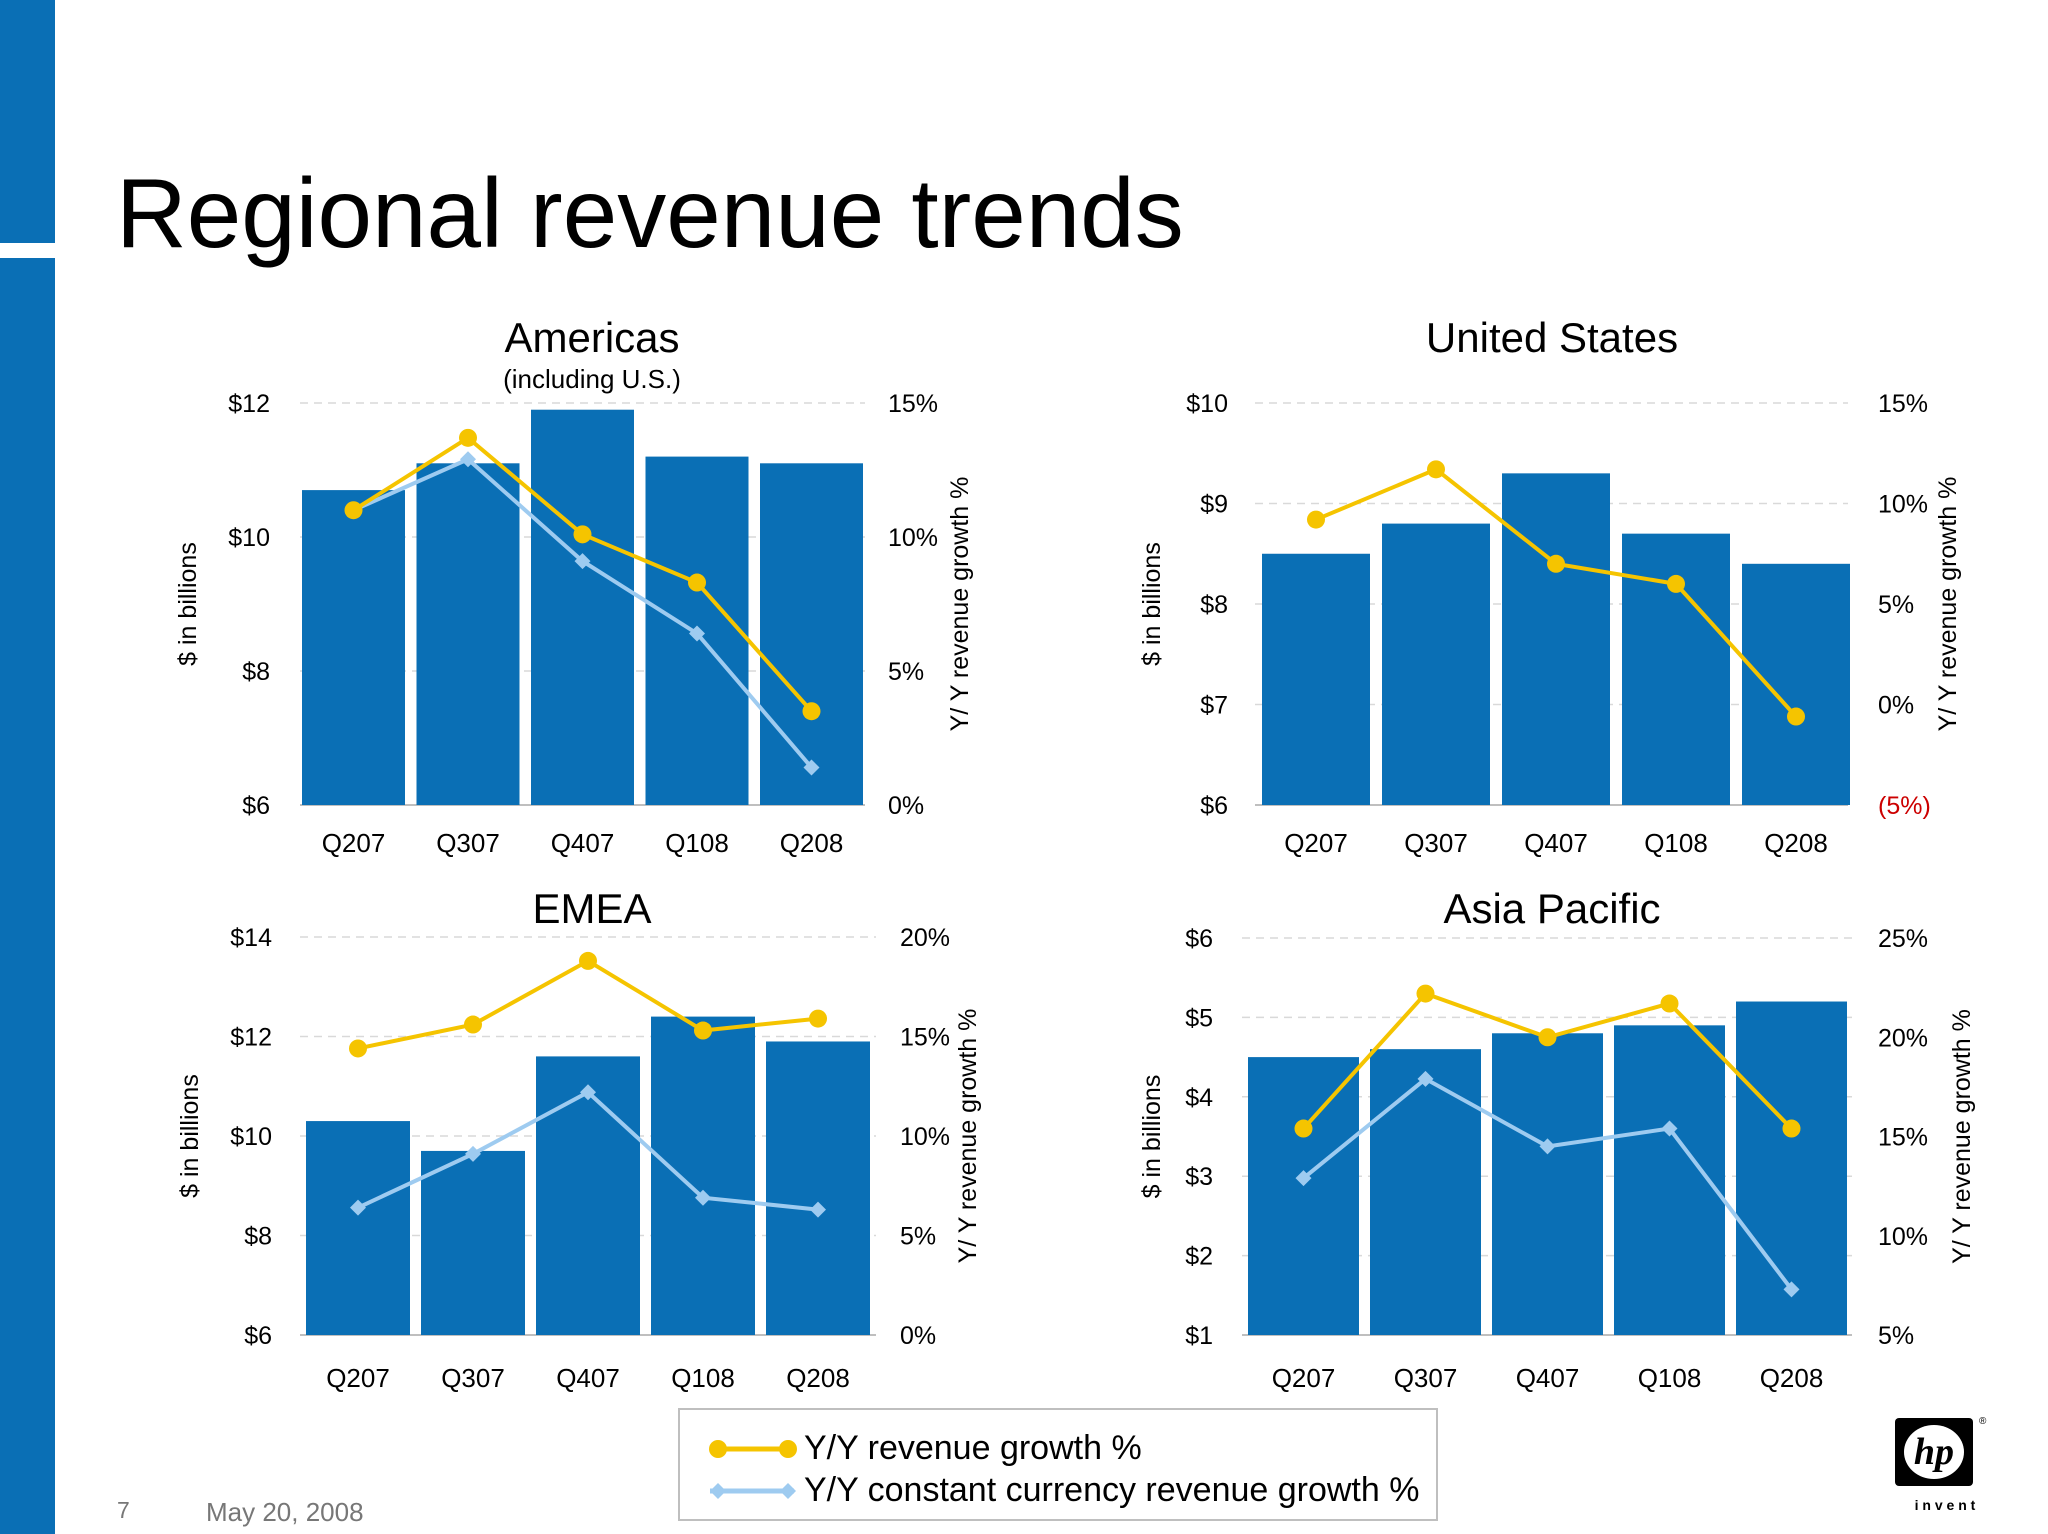 This screenshot has height=1534, width=2048. What do you see at coordinates (27, 260) in the screenshot?
I see `side-bar-line` at bounding box center [27, 260].